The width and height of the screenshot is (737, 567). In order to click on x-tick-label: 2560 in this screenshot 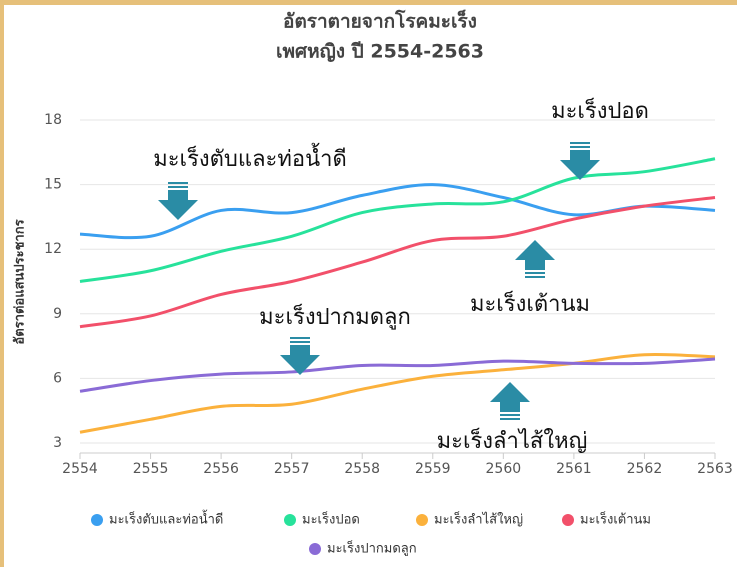, I will do `click(504, 469)`.